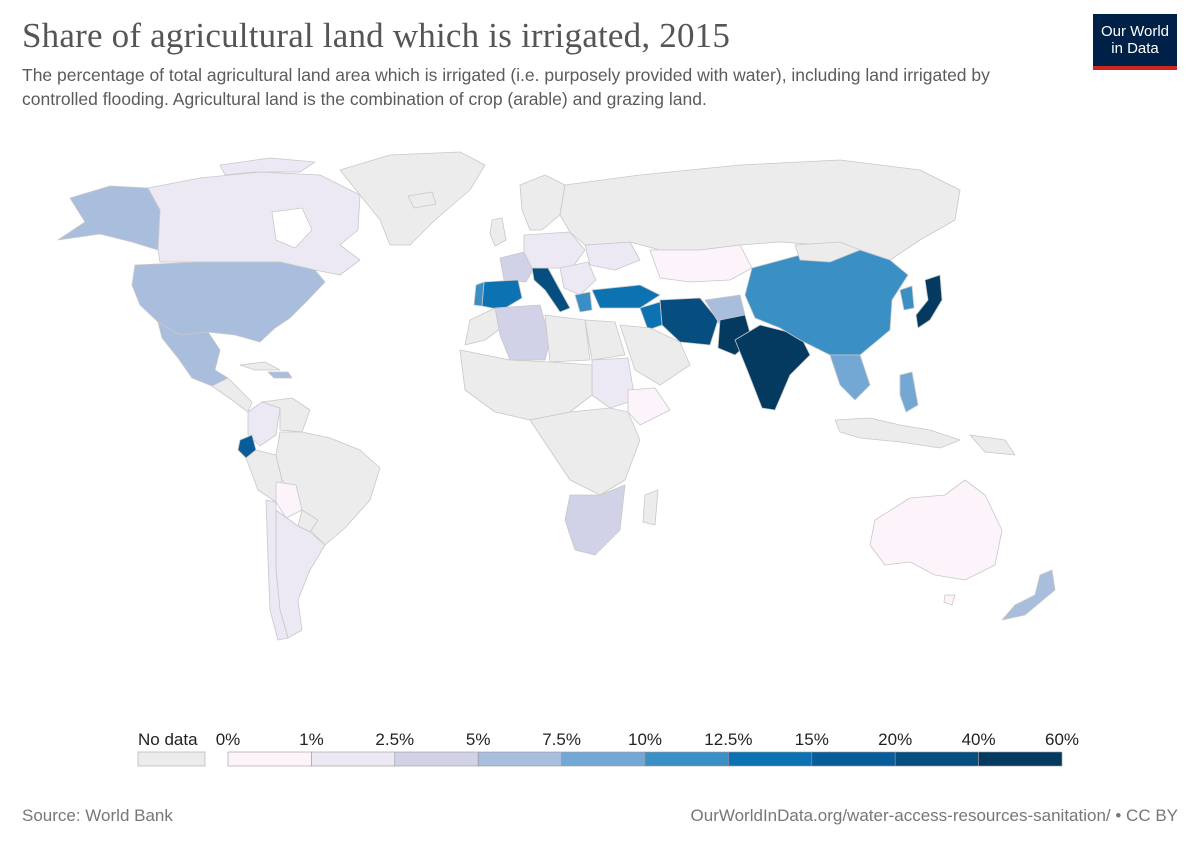 The image size is (1200, 848). I want to click on region-libya, so click(567, 338).